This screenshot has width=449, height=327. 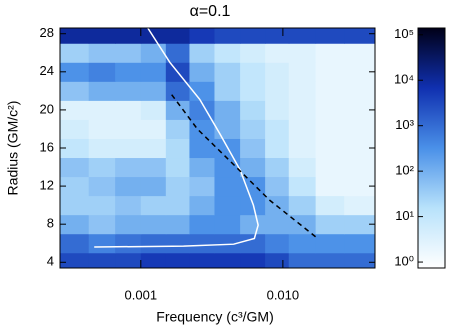 I want to click on colorbar-tick-label: 10⁰, so click(x=404, y=260).